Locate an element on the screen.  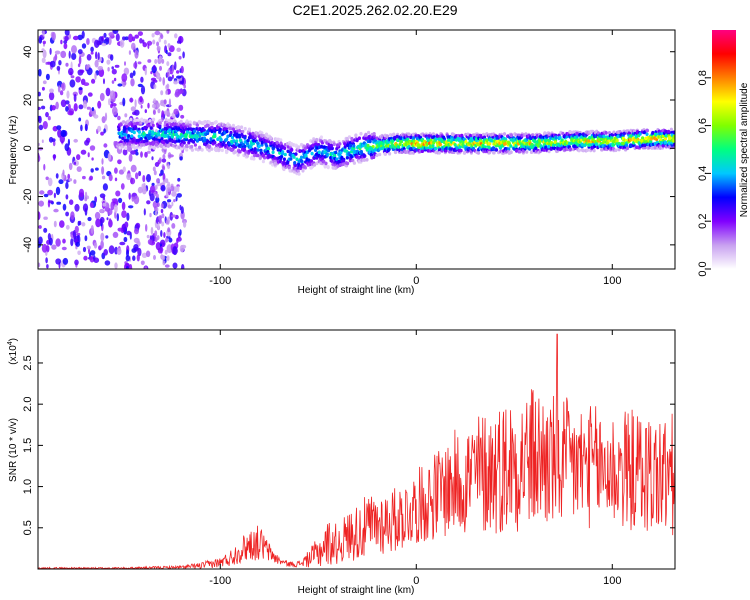
spectrogram-y-tick-label: 0 is located at coordinates (28, 148).